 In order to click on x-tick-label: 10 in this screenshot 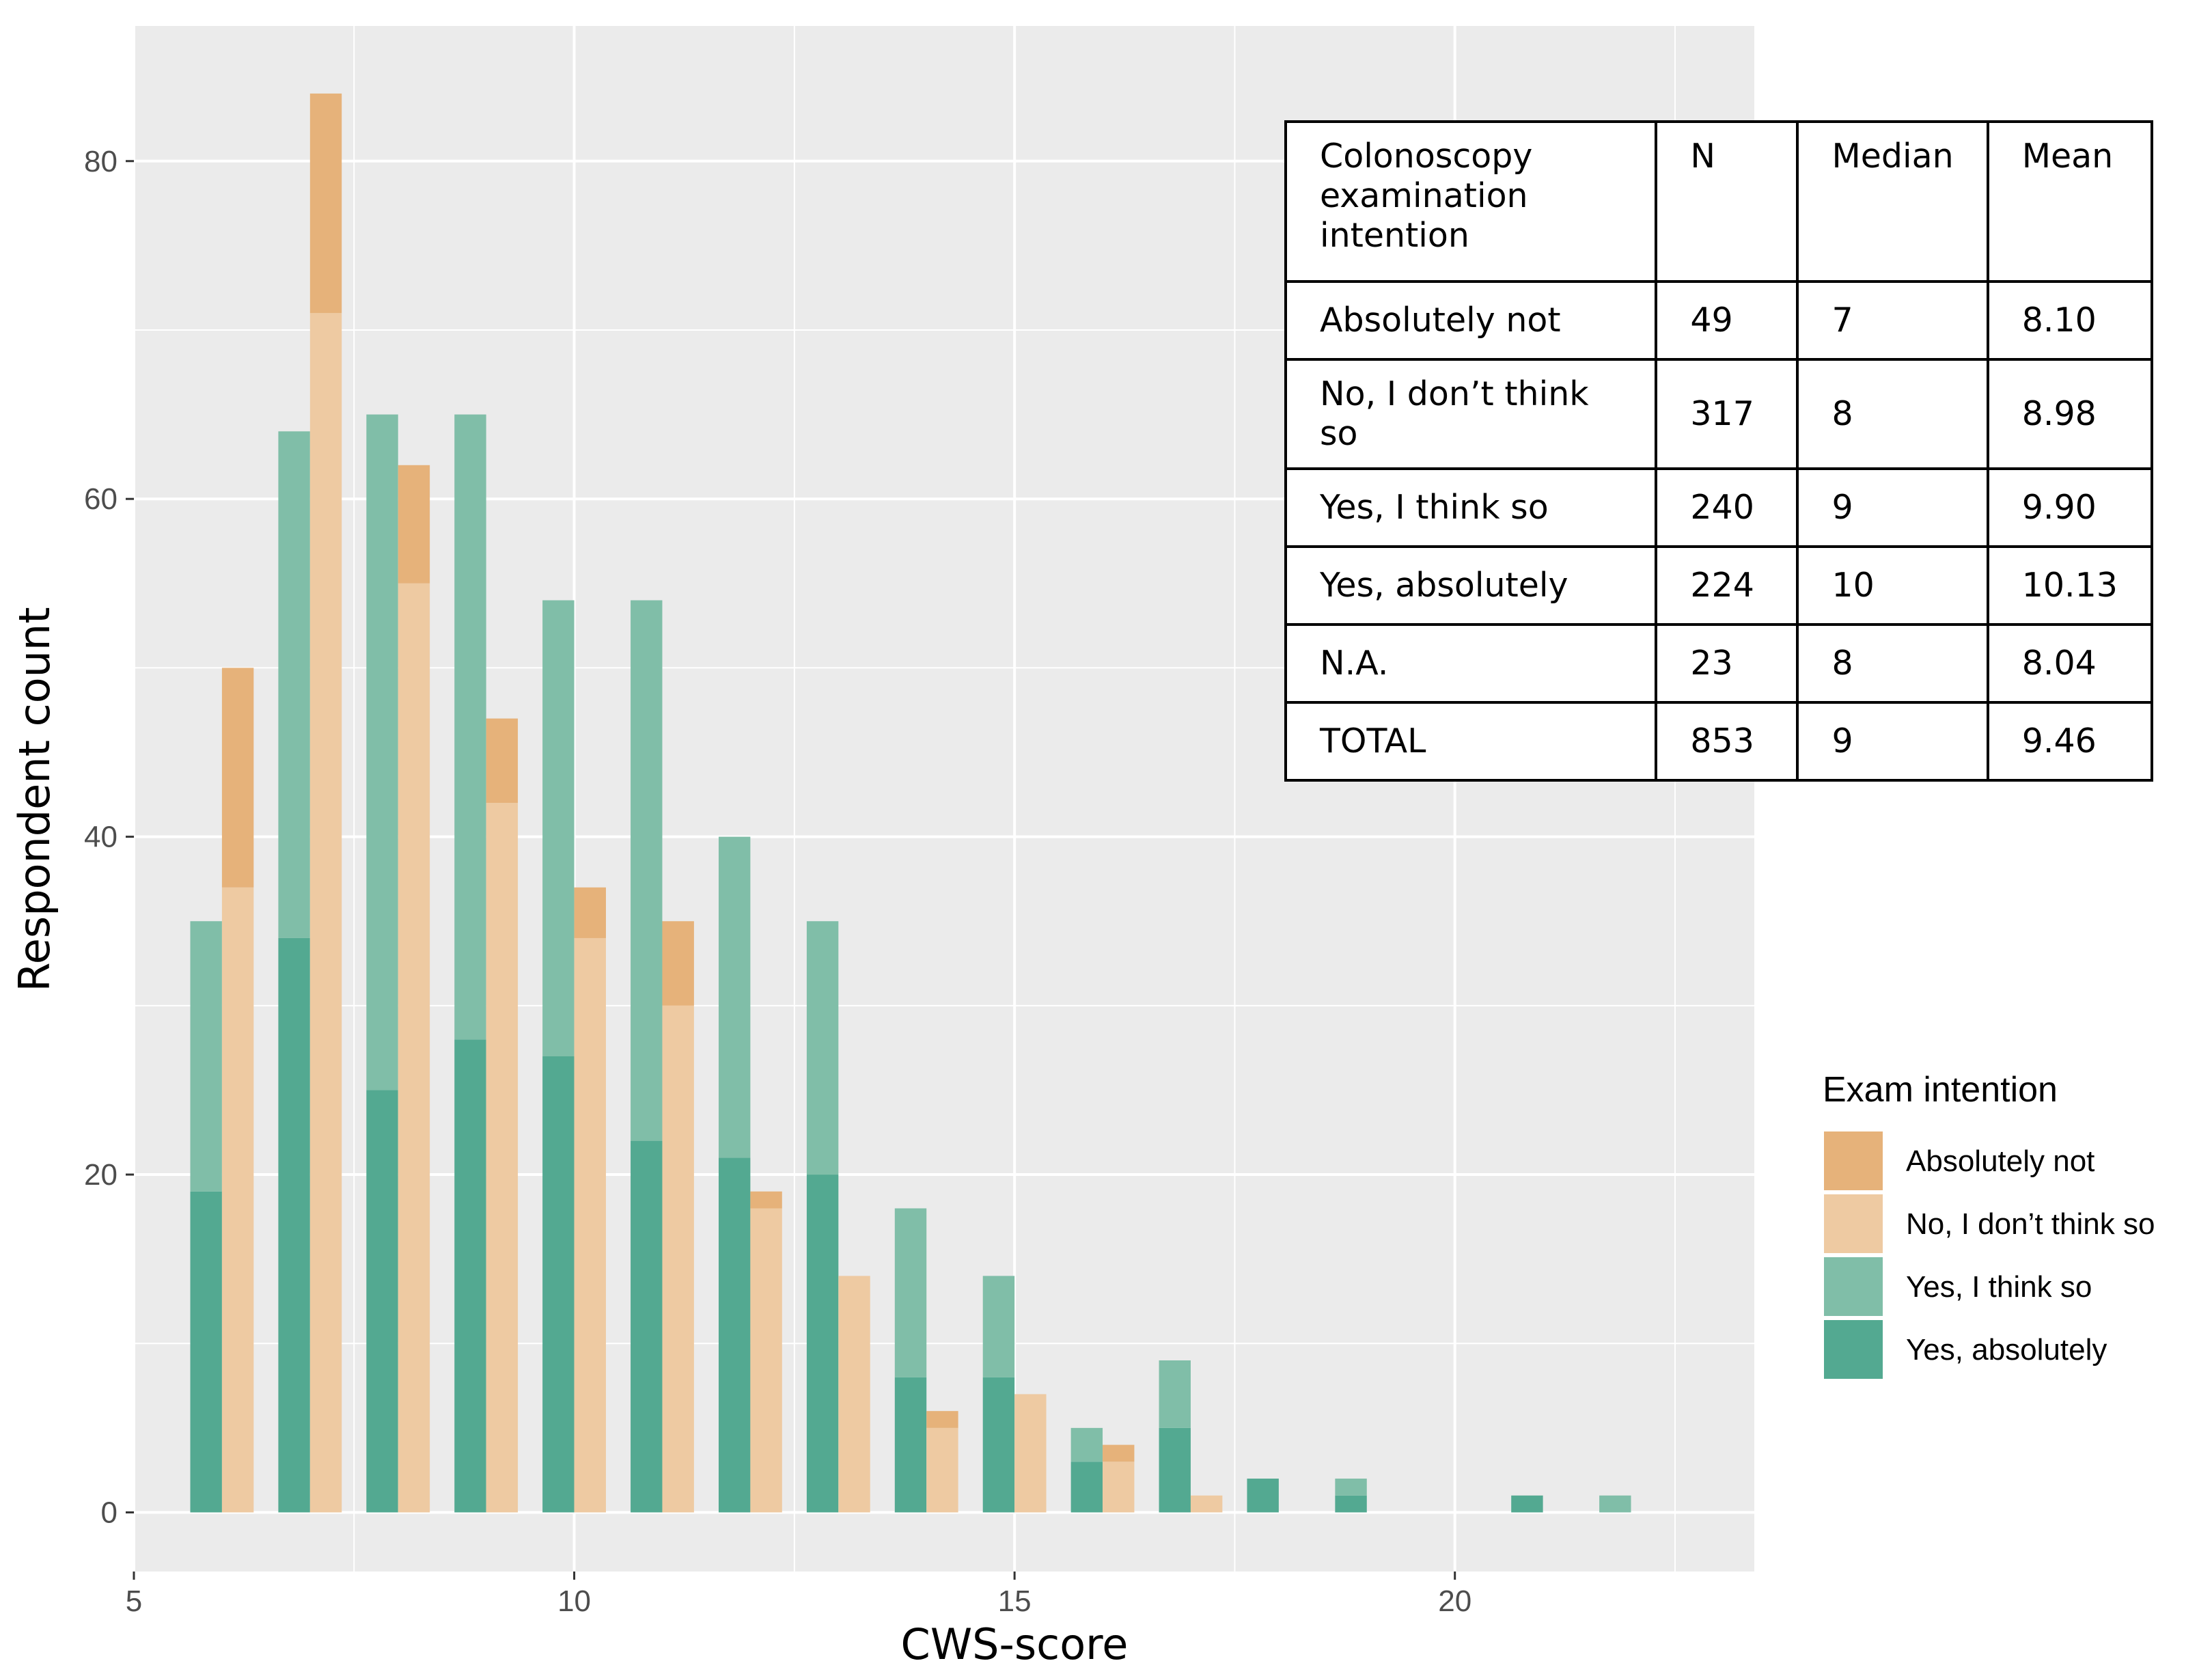, I will do `click(574, 1601)`.